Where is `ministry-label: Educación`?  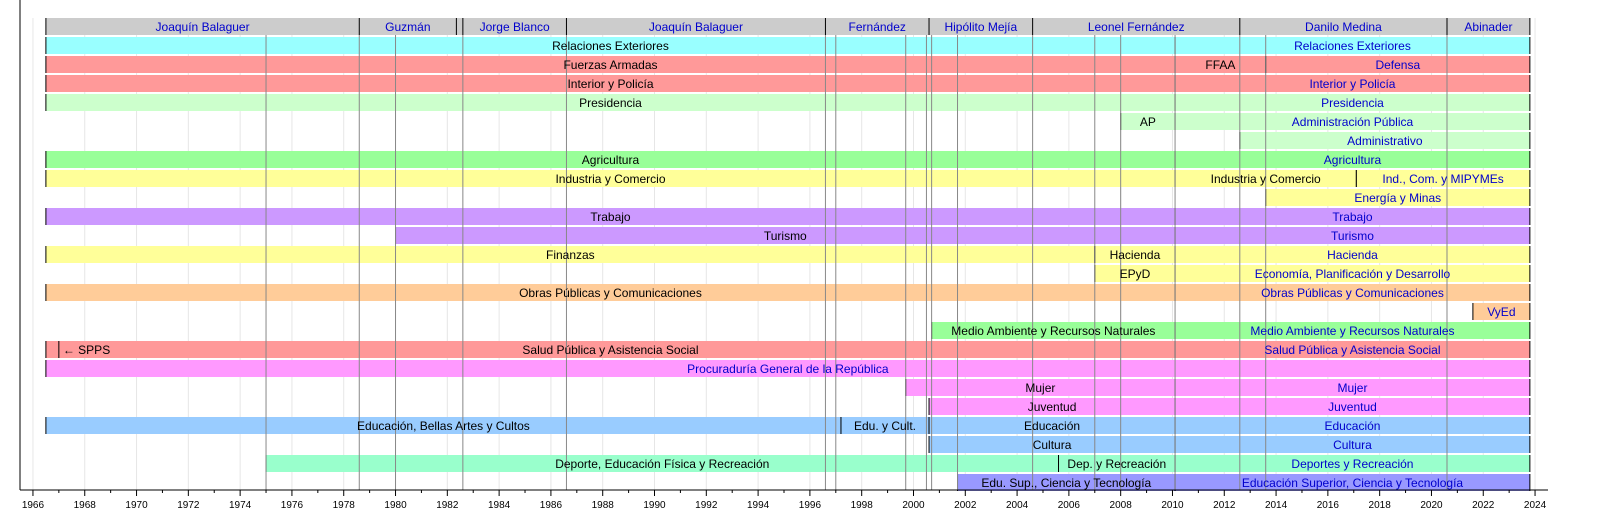
ministry-label: Educación is located at coordinates (1052, 426).